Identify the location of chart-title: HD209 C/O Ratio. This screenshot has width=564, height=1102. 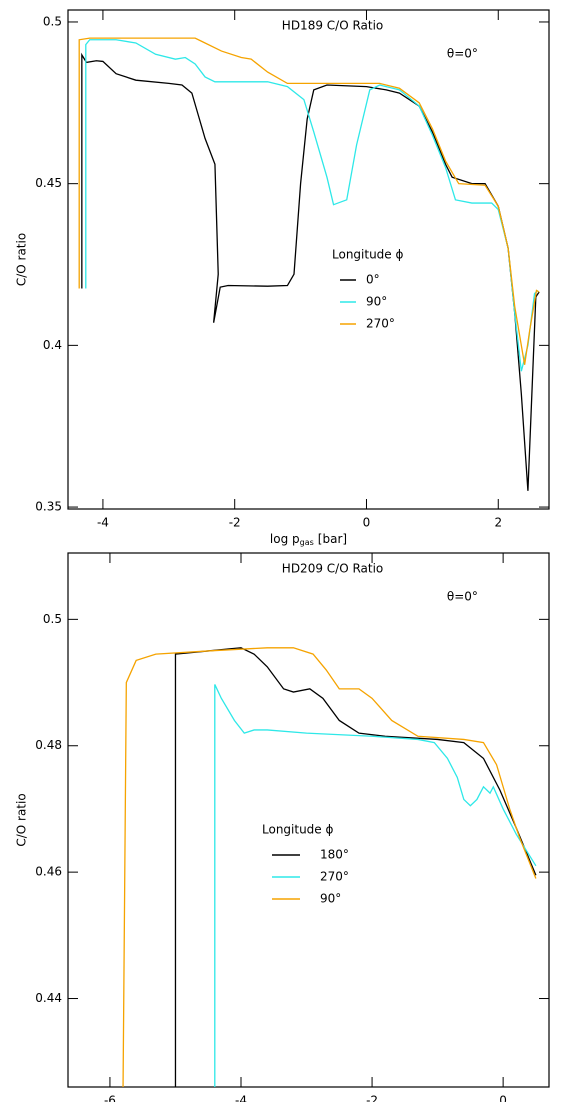
(332, 569).